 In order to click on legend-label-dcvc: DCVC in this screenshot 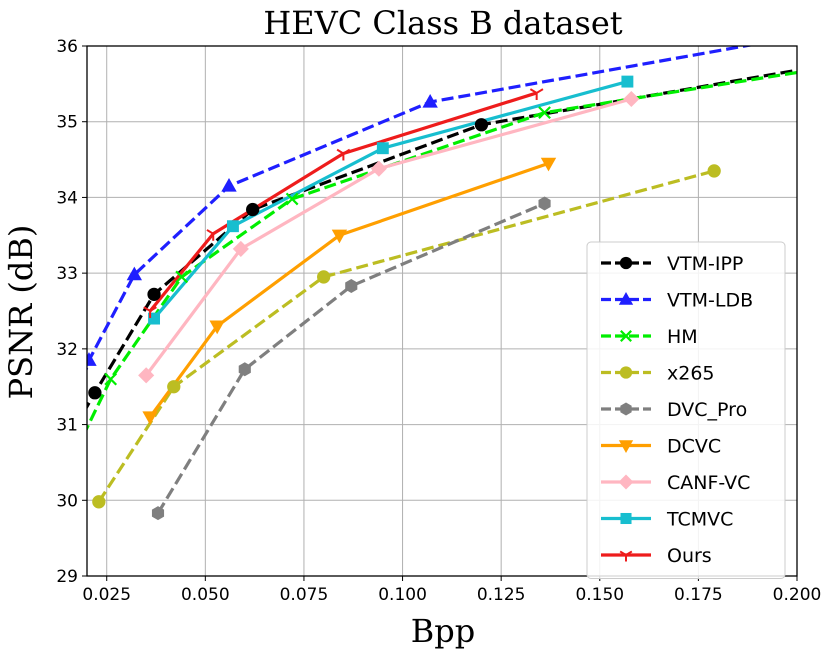, I will do `click(694, 447)`.